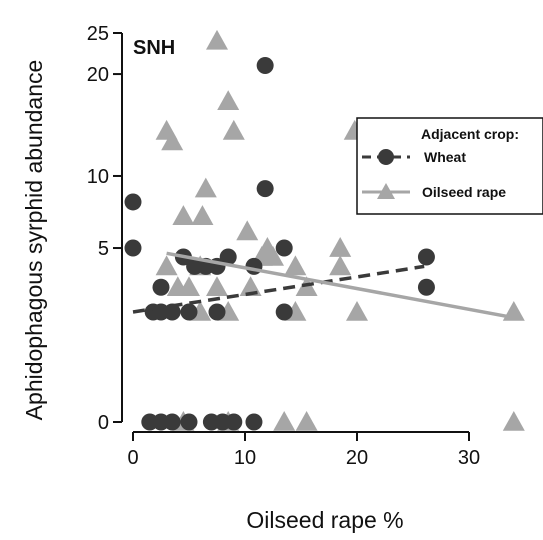 The height and width of the screenshot is (540, 543). What do you see at coordinates (34, 240) in the screenshot?
I see `y-axis-title: Aphidophagous syrphid abundance` at bounding box center [34, 240].